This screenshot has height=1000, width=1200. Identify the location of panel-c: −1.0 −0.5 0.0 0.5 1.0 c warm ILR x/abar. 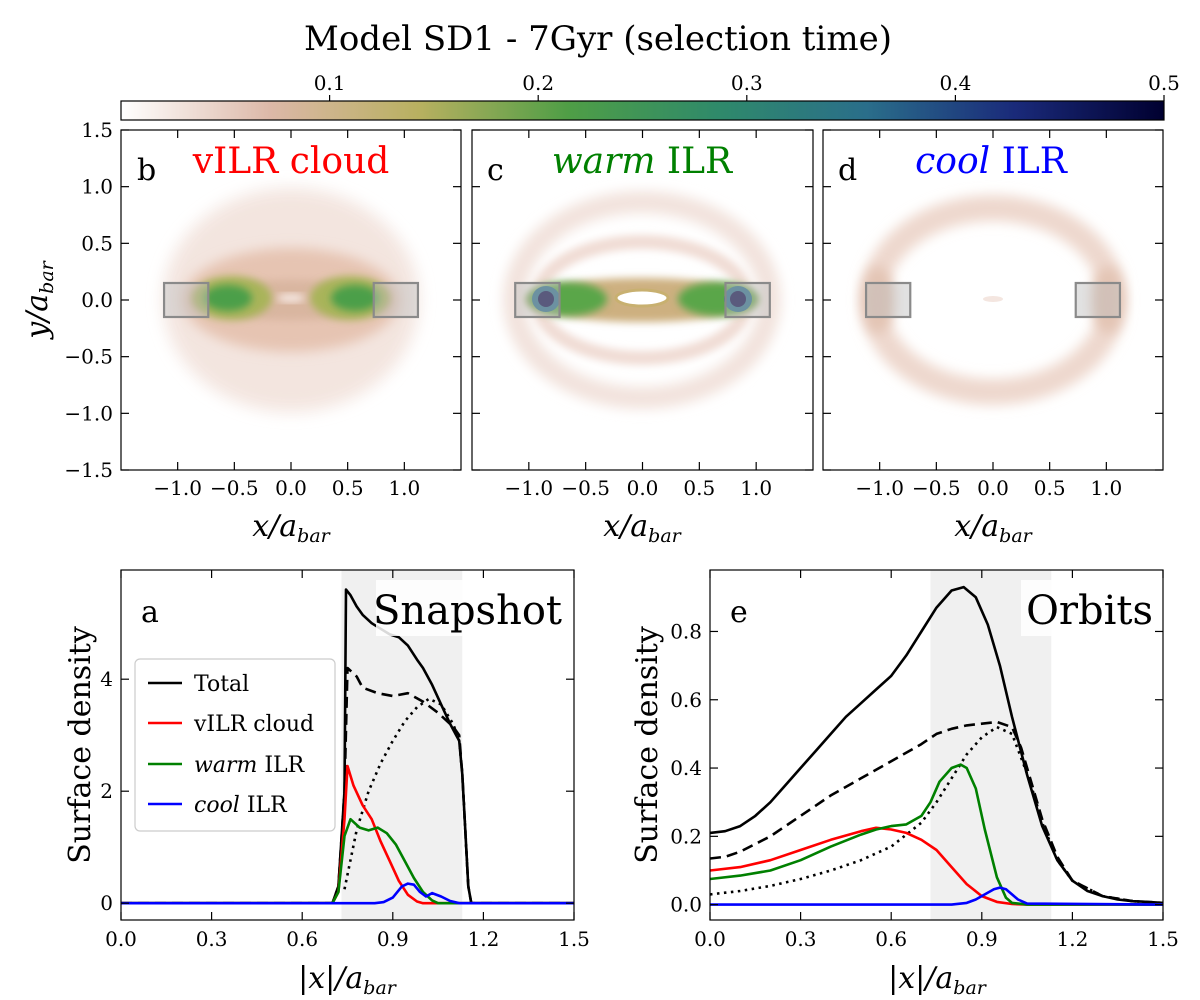
(642, 338).